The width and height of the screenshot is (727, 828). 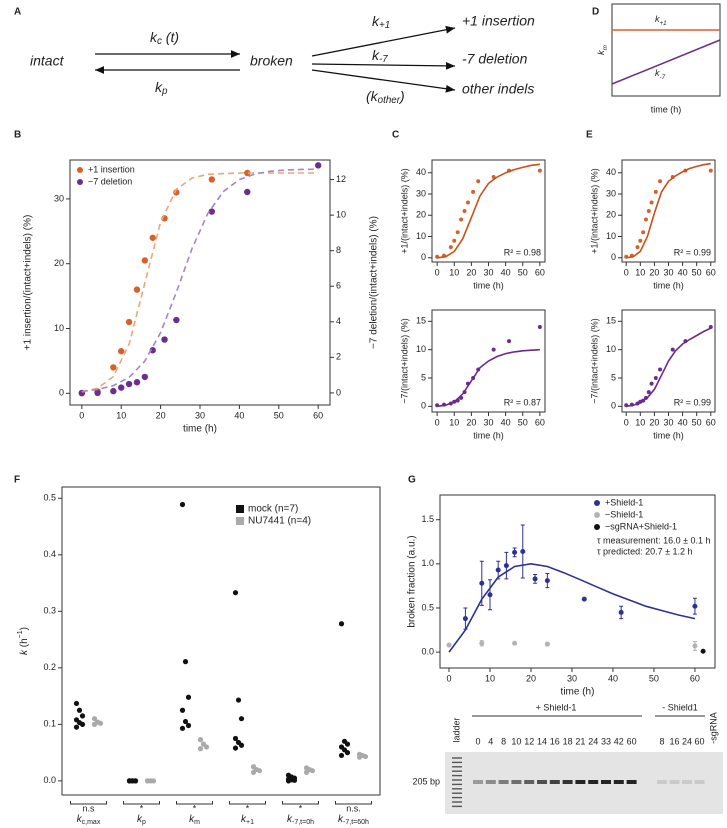 What do you see at coordinates (140, 819) in the screenshot?
I see `x-tick-label-part: k` at bounding box center [140, 819].